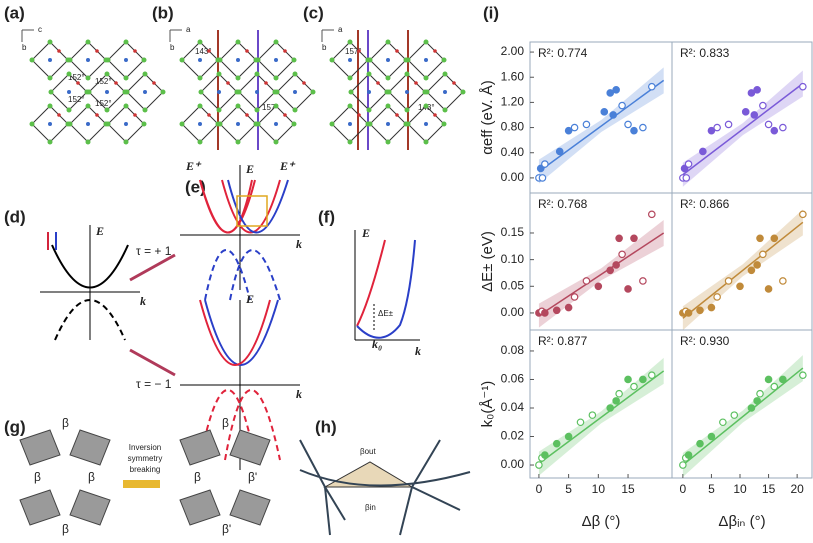 This screenshot has width=813, height=543. What do you see at coordinates (252, 477) in the screenshot?
I see `beta: β'` at bounding box center [252, 477].